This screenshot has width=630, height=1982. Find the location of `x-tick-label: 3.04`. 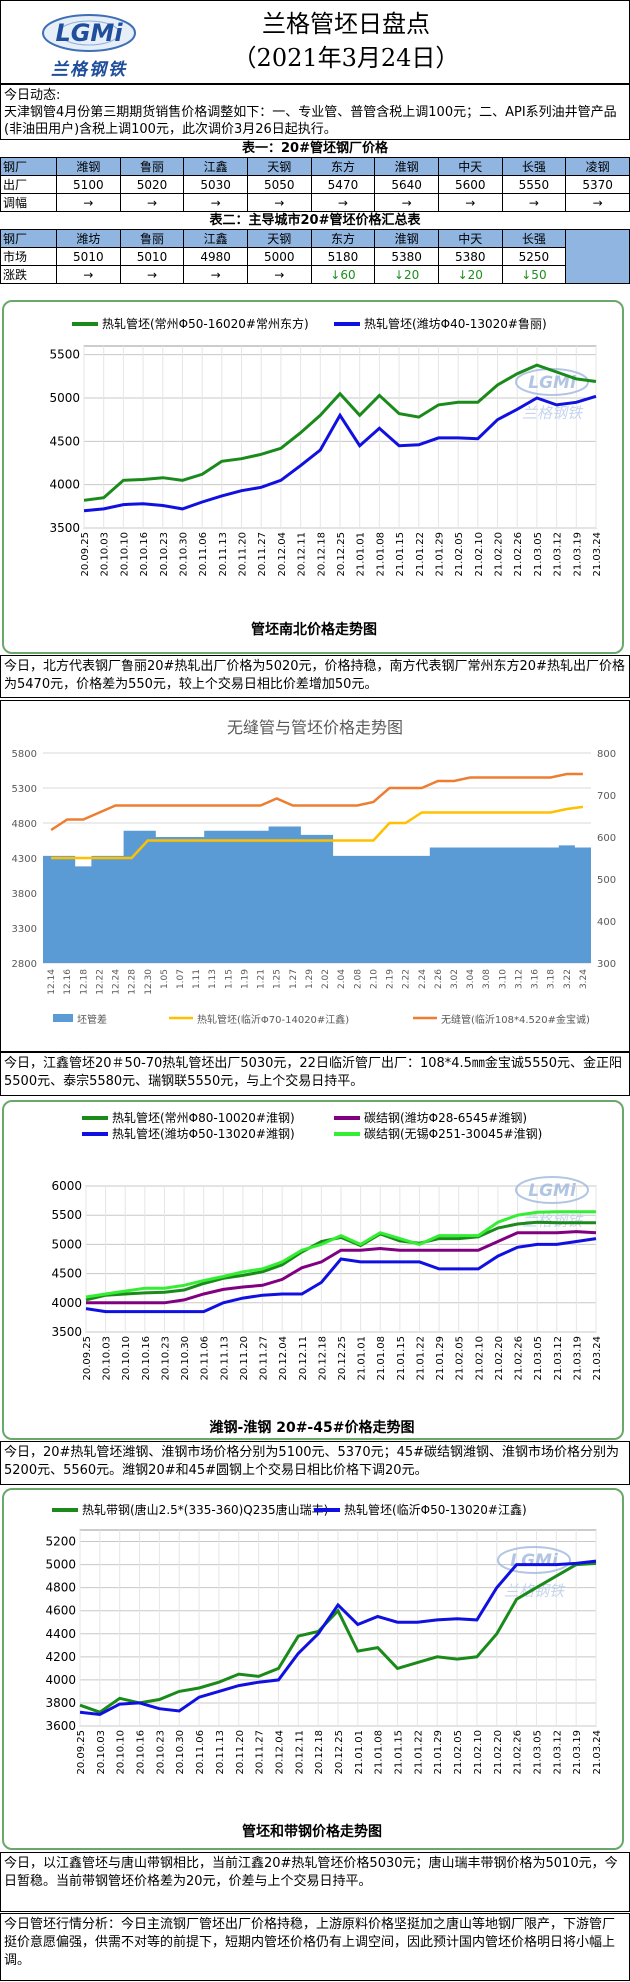

x-tick-label: 3.04 is located at coordinates (471, 979).